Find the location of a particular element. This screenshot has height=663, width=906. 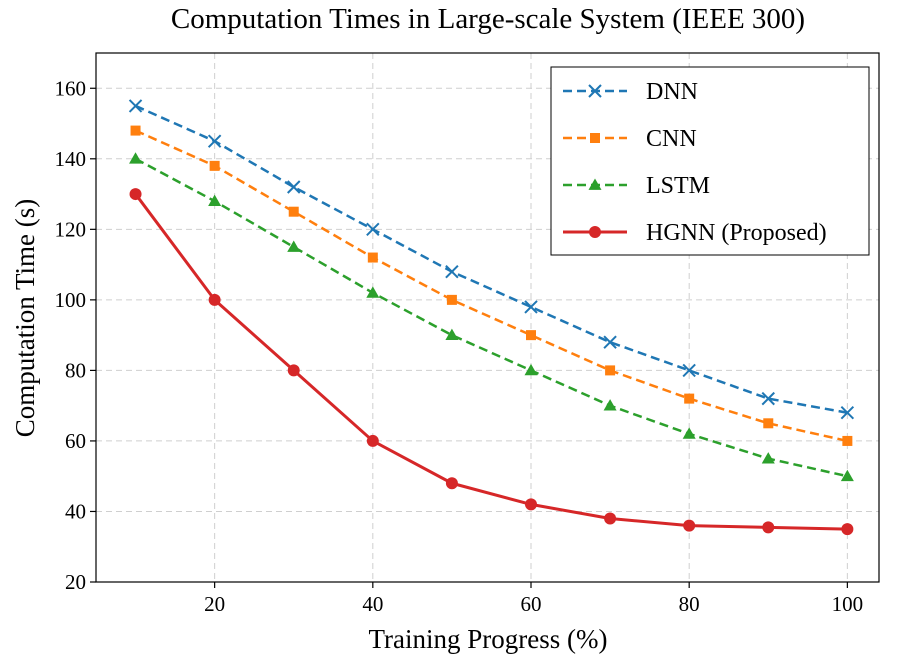

y-tick-label: 140 is located at coordinates (71, 159).